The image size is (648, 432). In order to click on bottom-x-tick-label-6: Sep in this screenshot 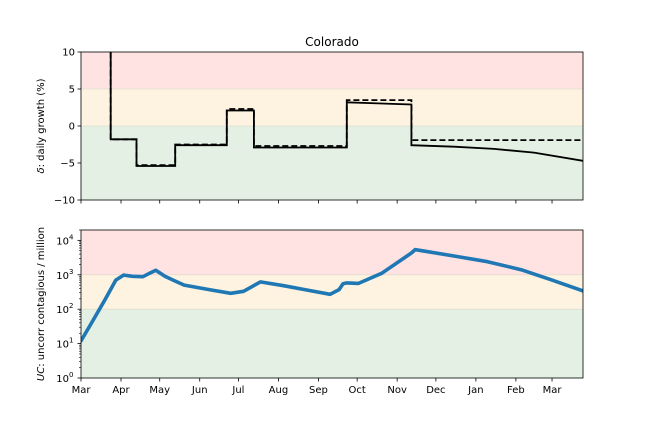, I will do `click(318, 390)`.